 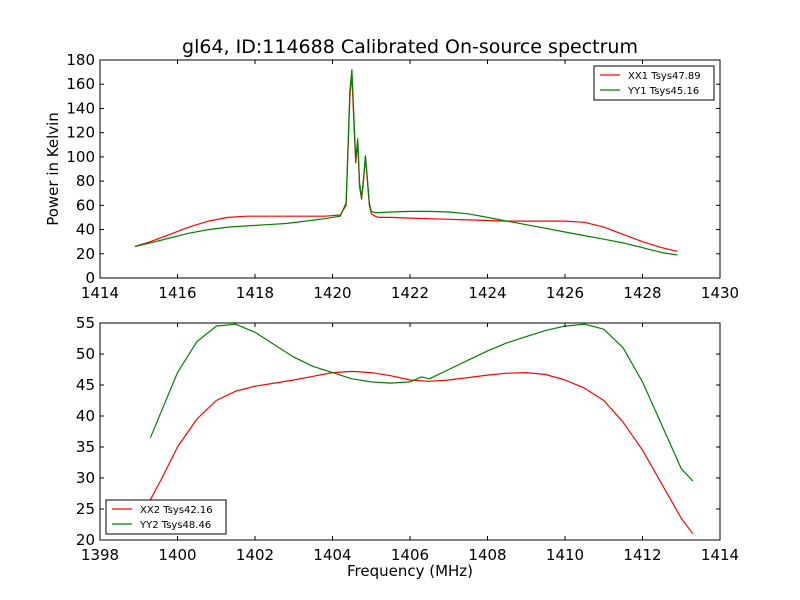 I want to click on top-x-tick-label: 1418, so click(x=255, y=293).